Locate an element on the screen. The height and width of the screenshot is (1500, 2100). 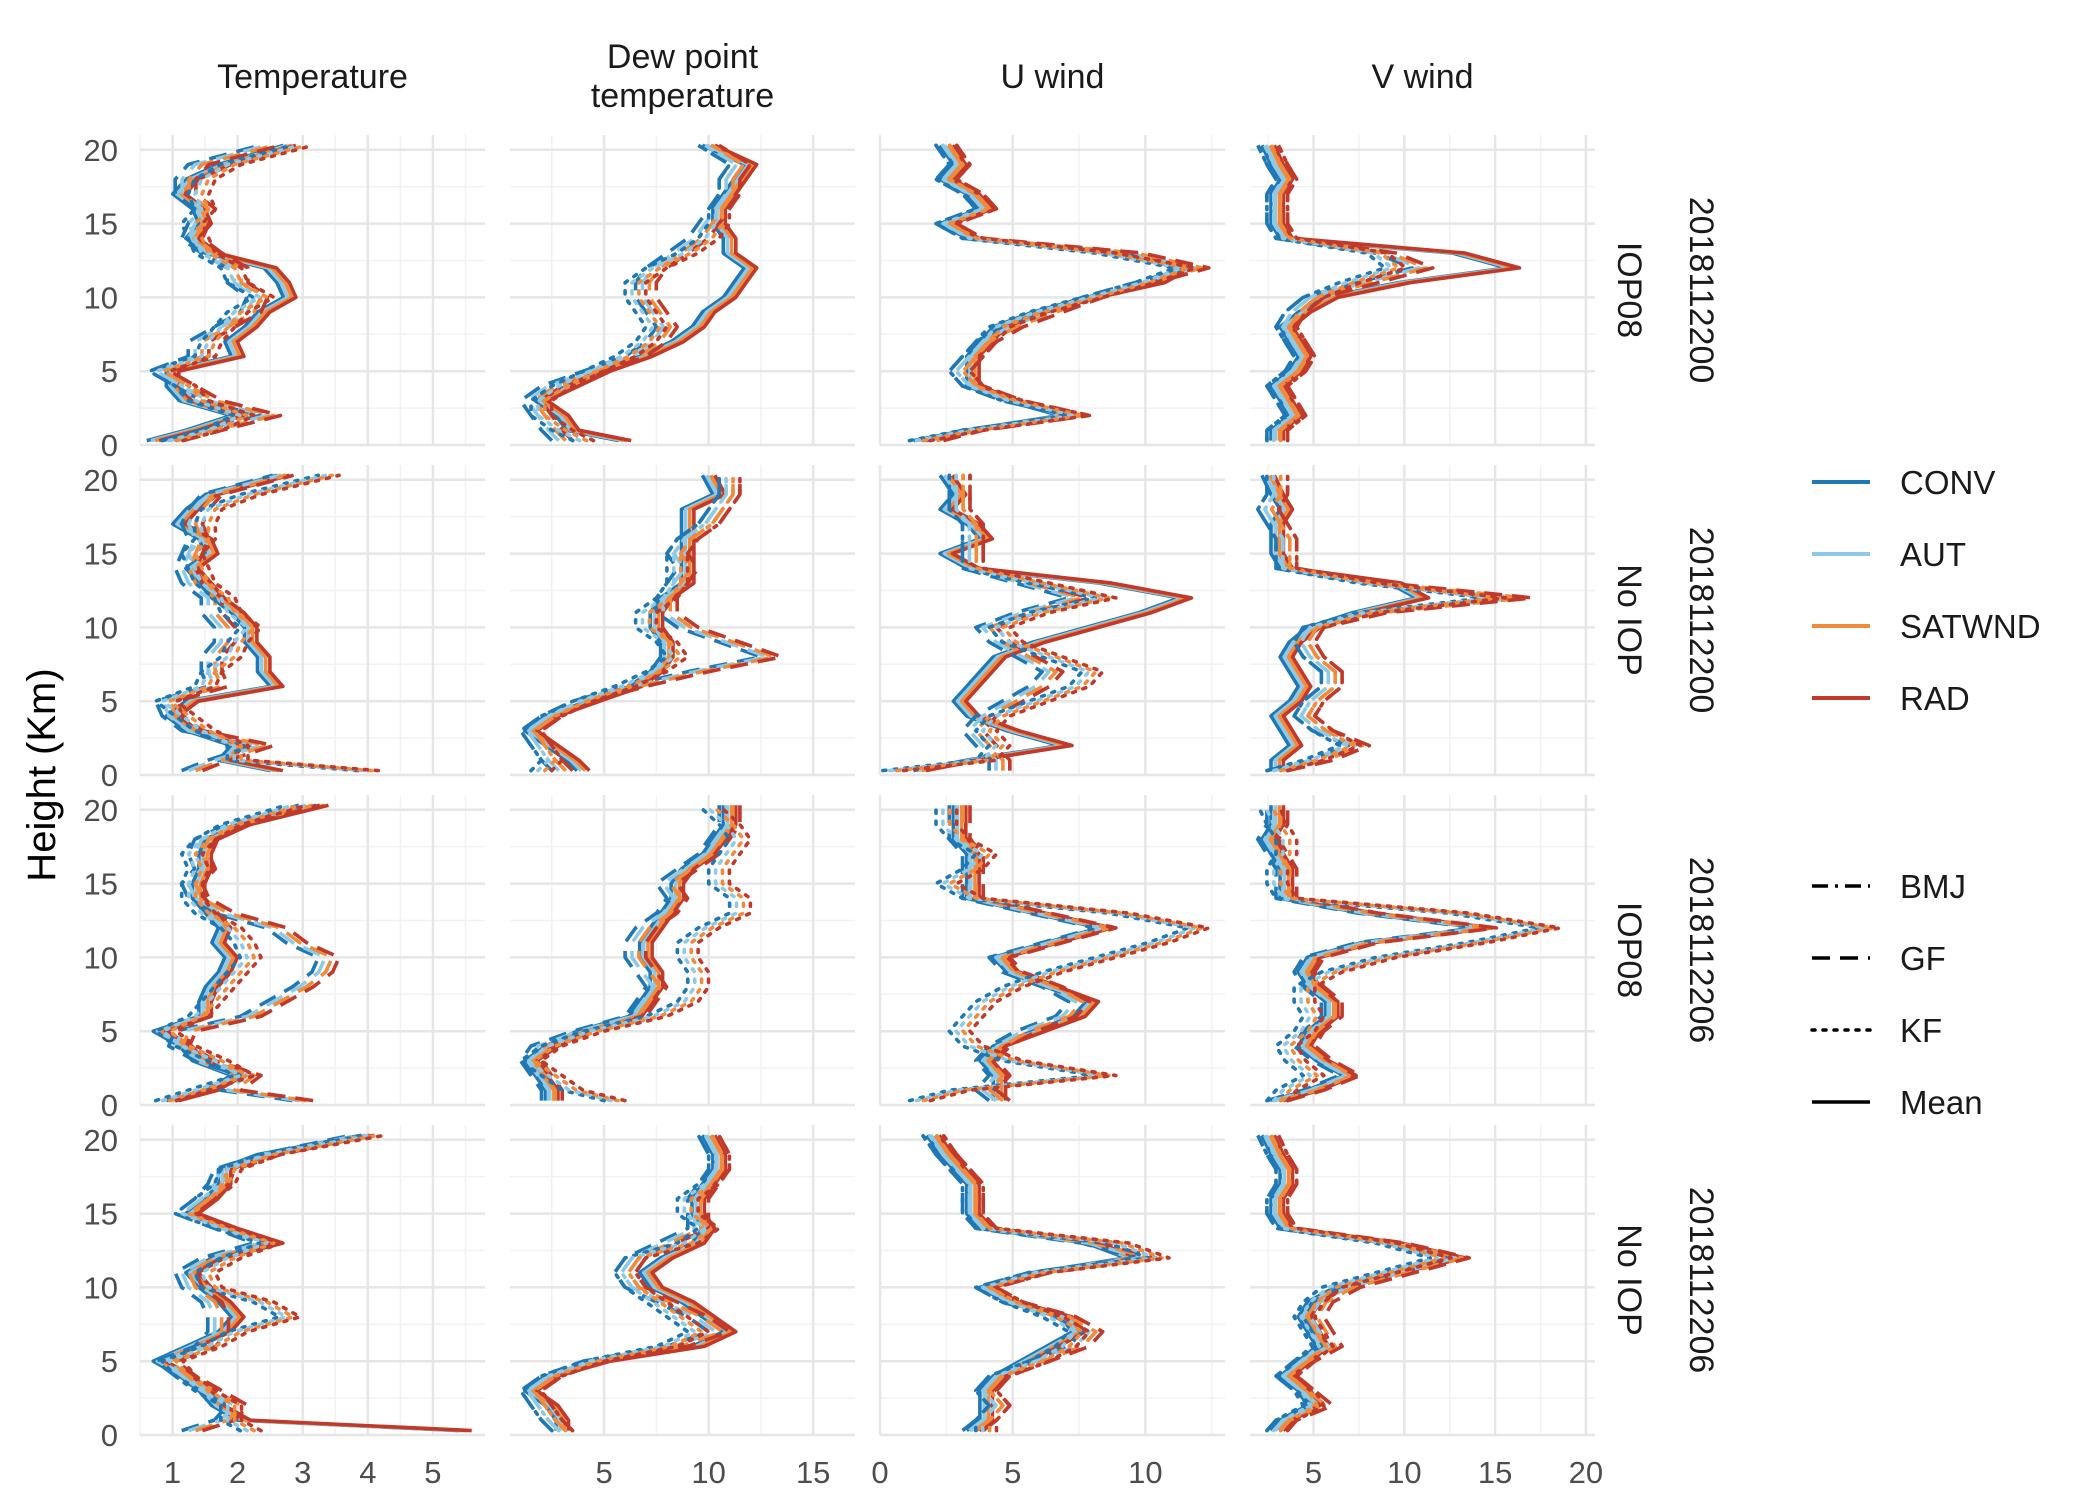
legend-label-bmj: BMJ is located at coordinates (1933, 886).